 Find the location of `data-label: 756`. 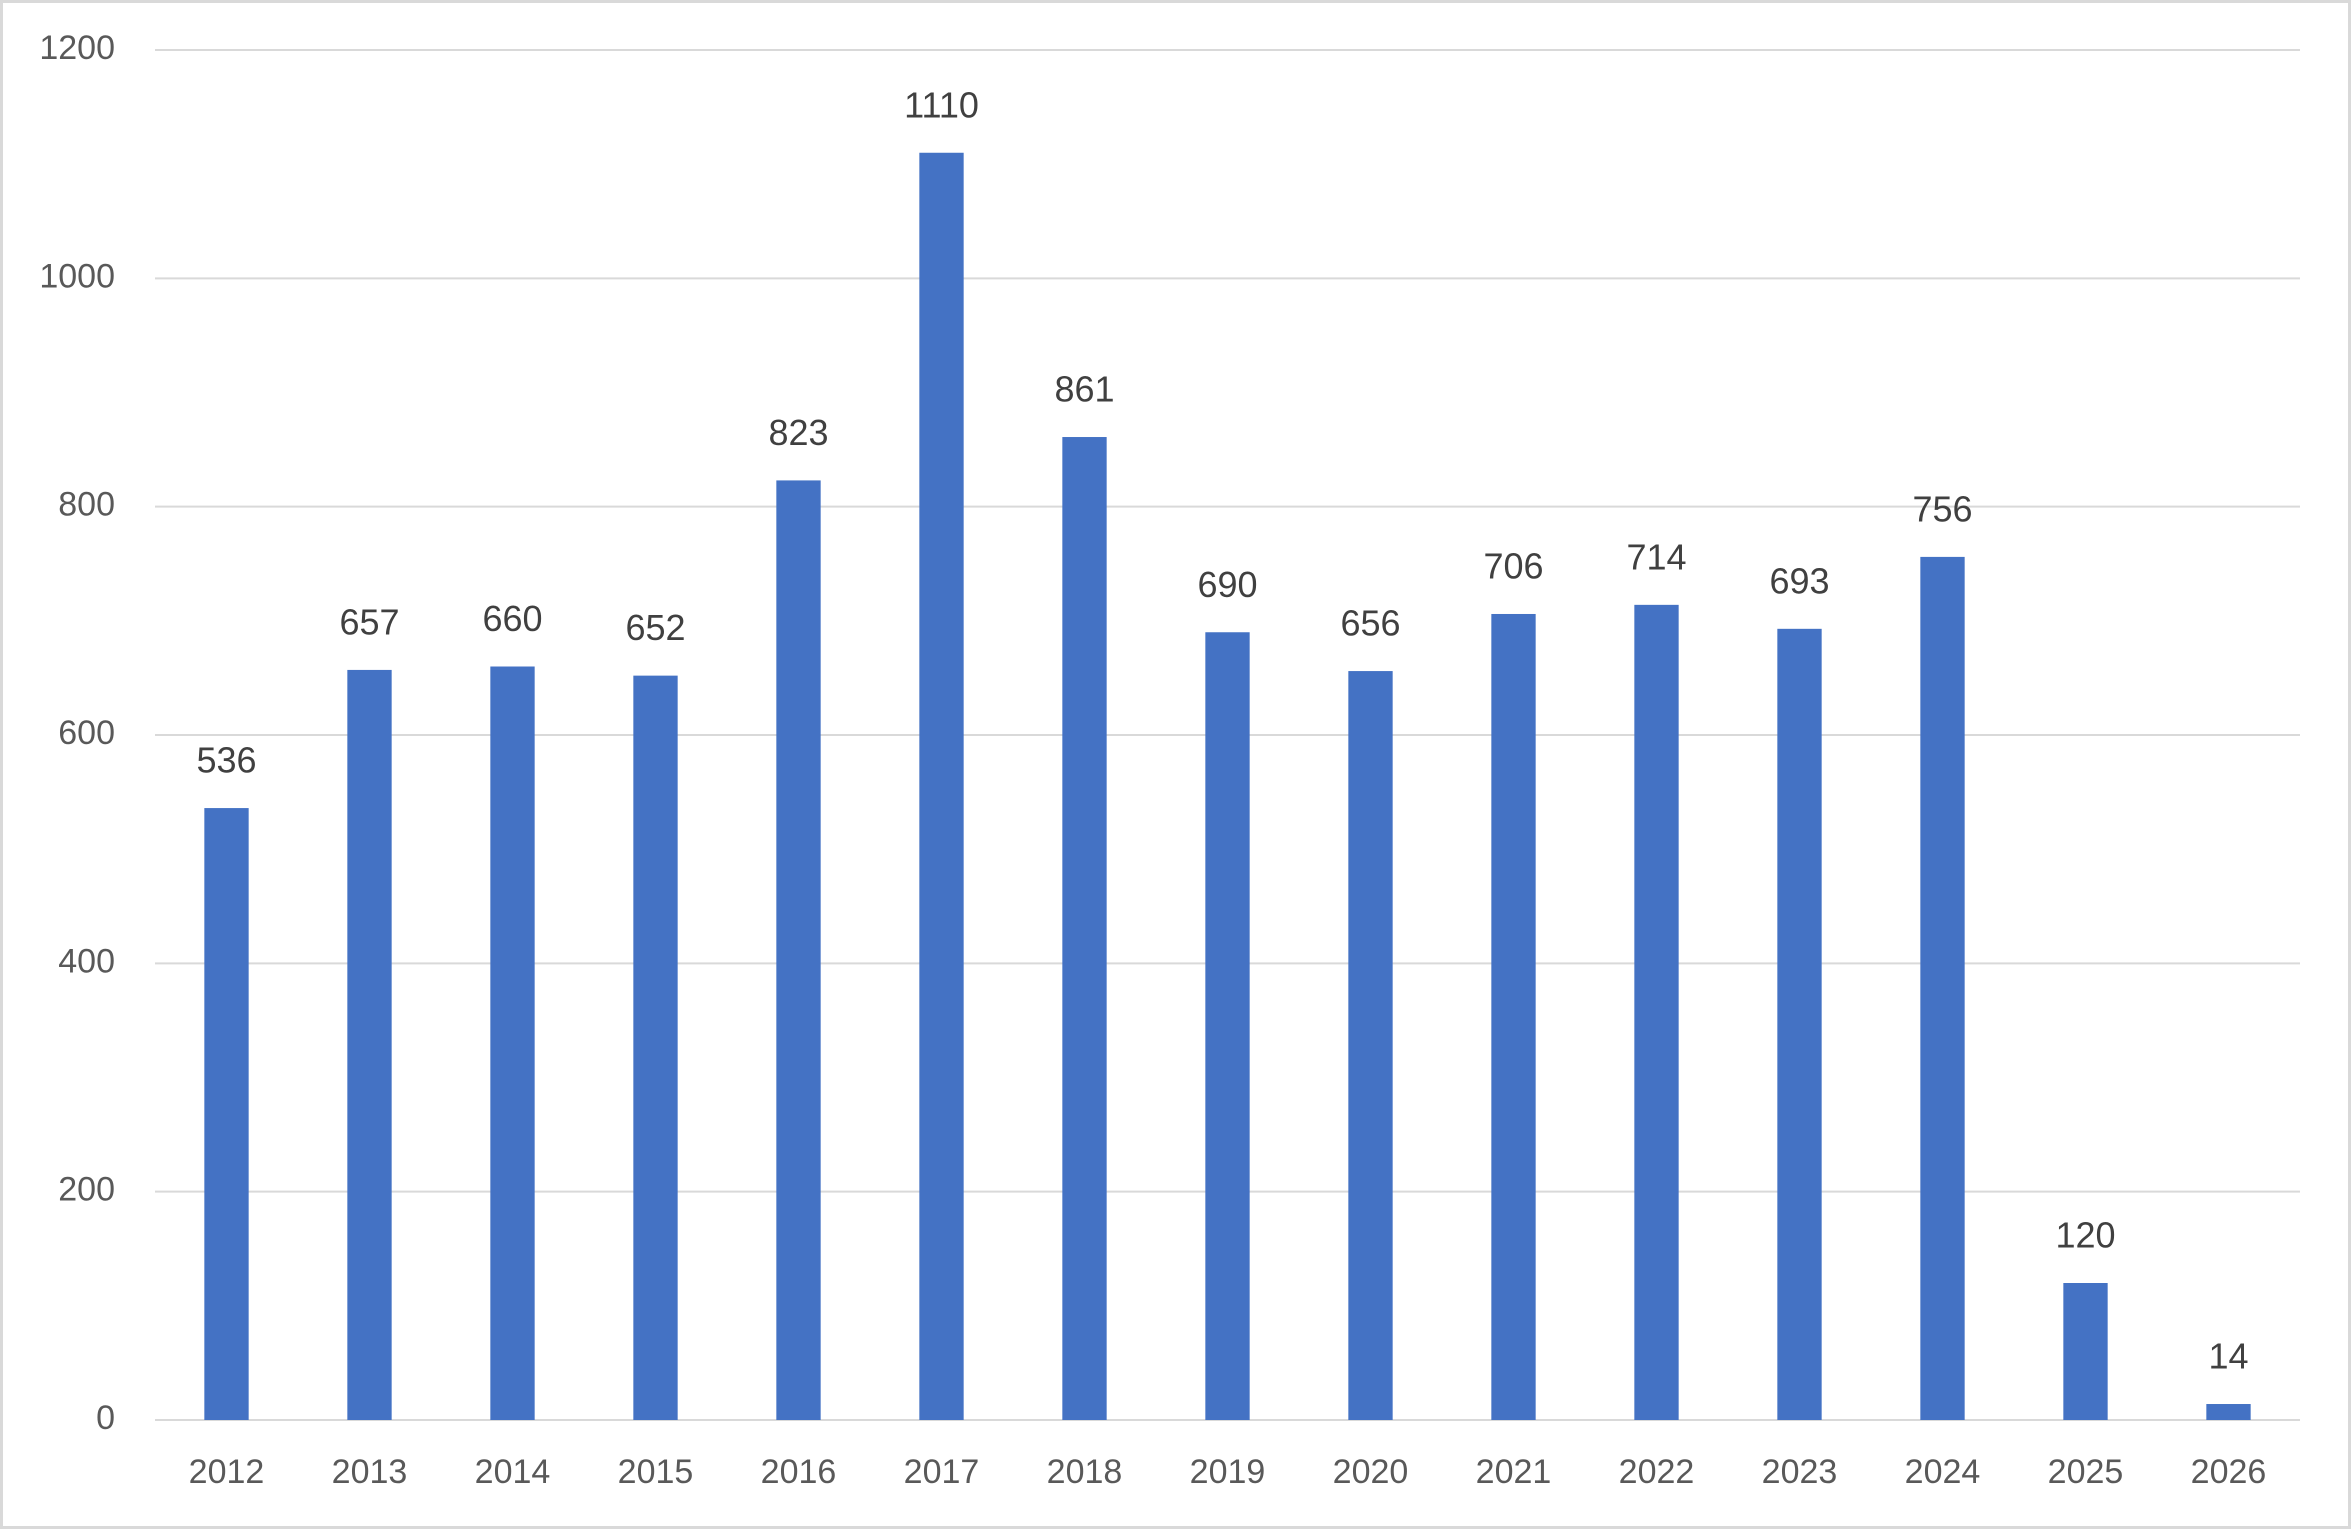

data-label: 756 is located at coordinates (1942, 508).